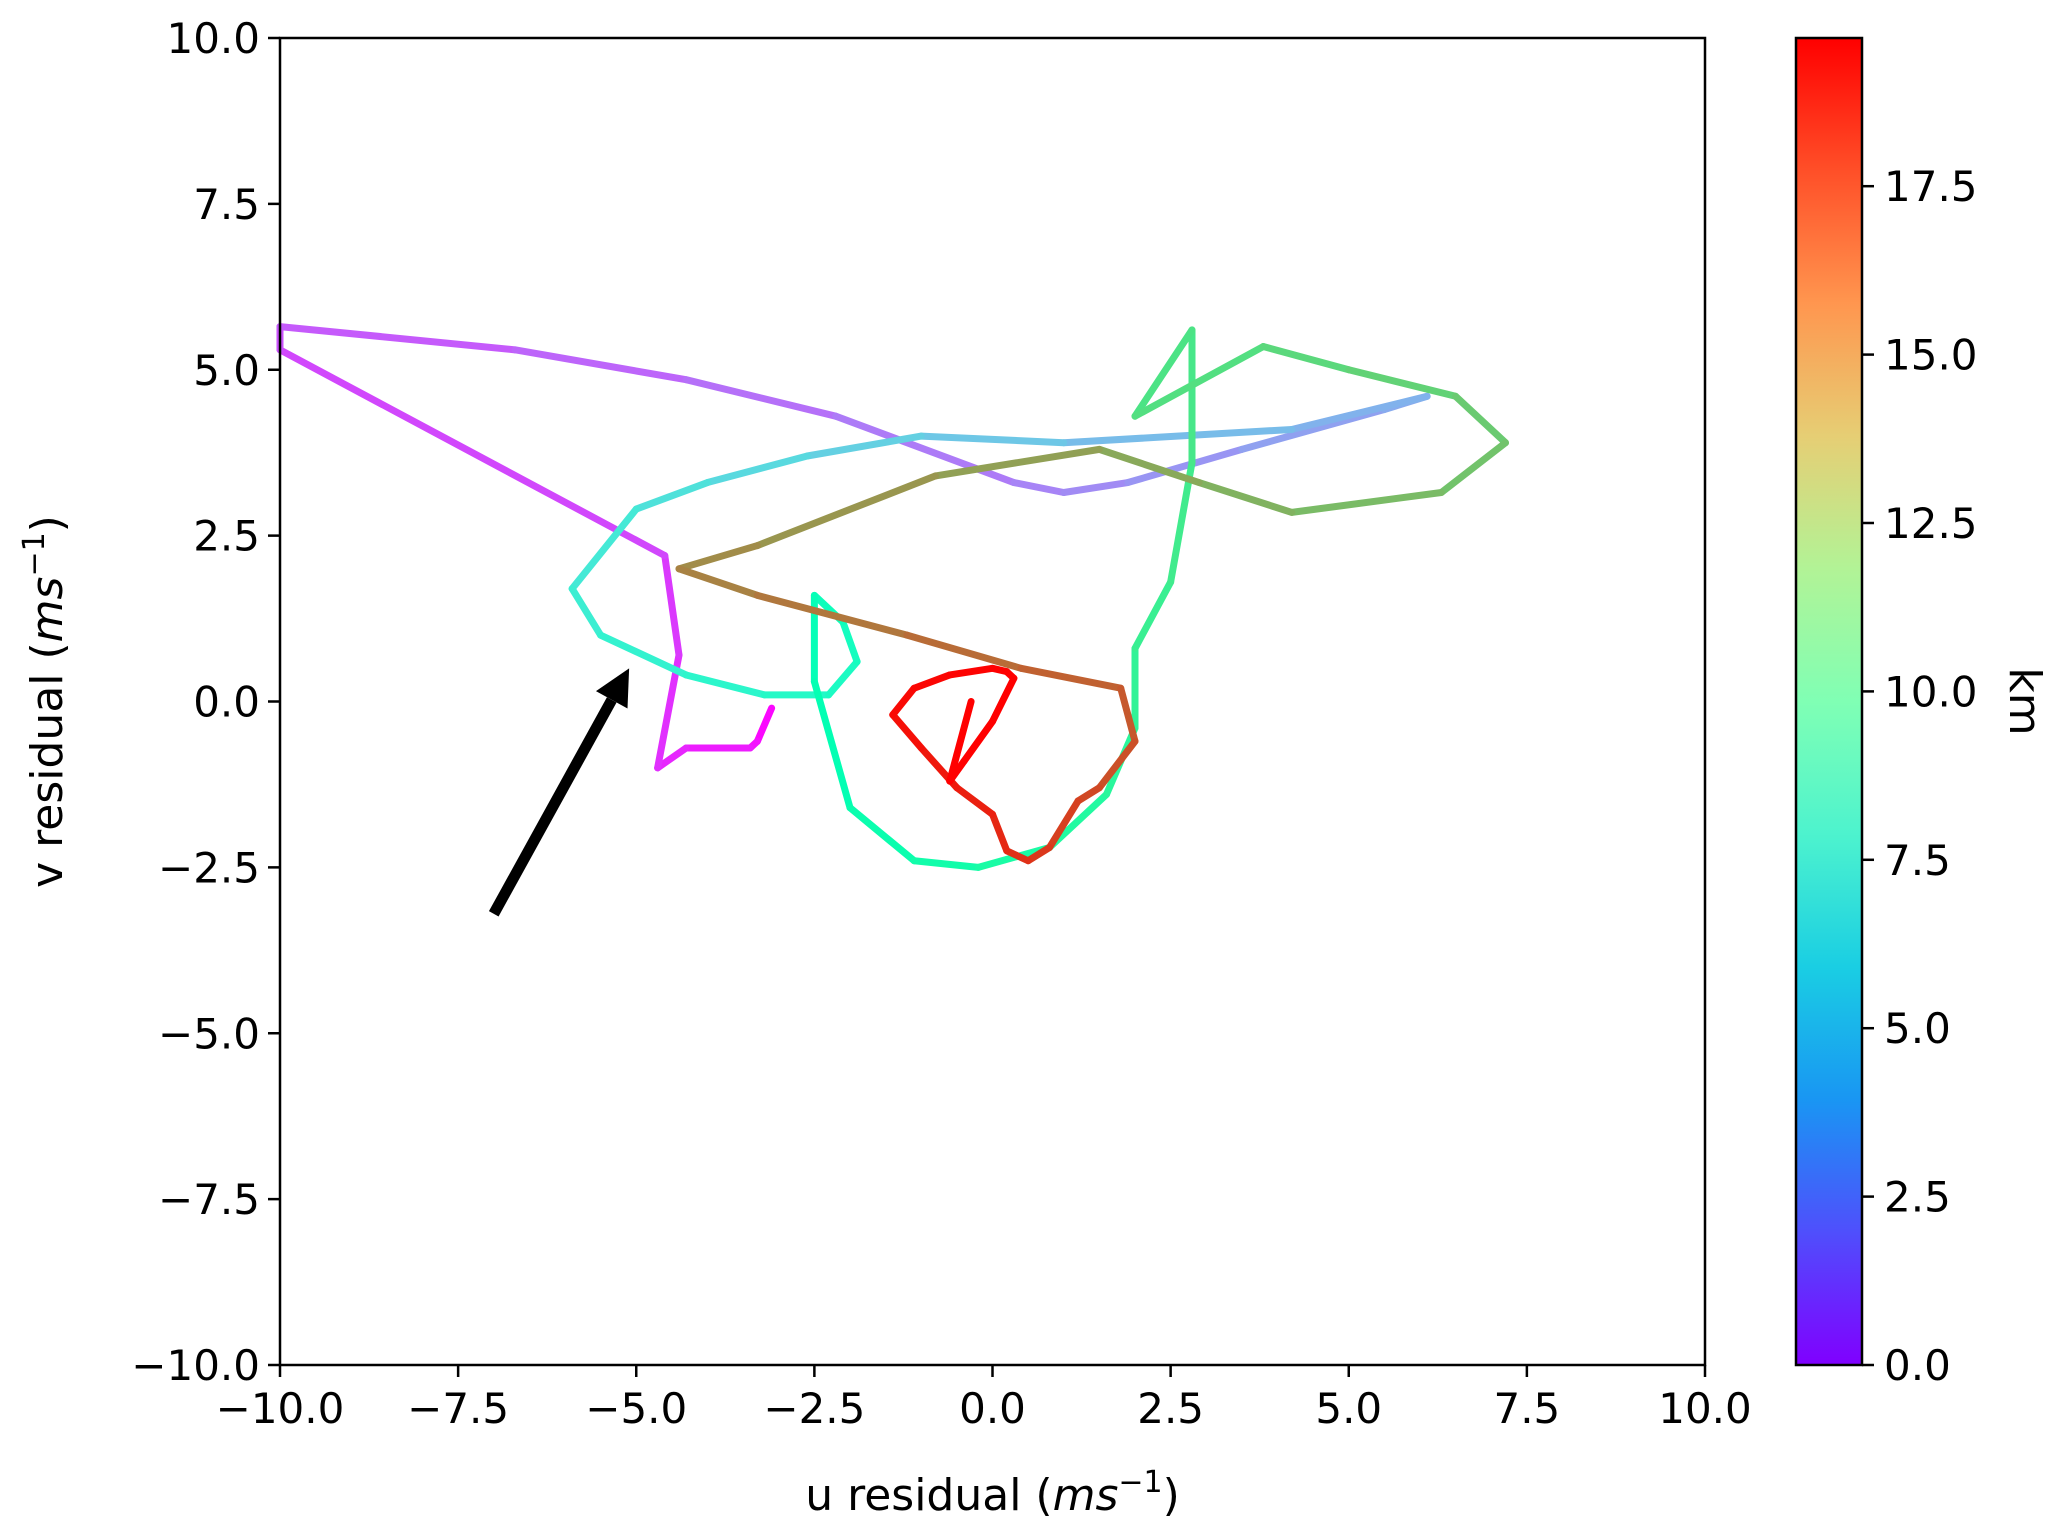 This screenshot has height=1530, width=2067. I want to click on y-tick-label: 5.0, so click(226, 370).